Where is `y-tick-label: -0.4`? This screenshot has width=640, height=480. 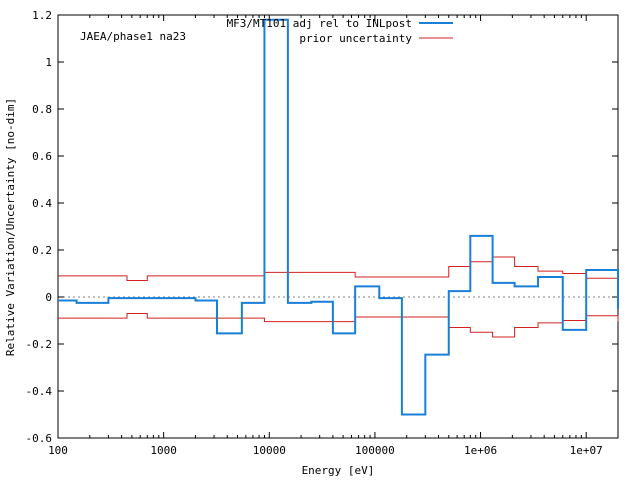 y-tick-label: -0.4 is located at coordinates (39, 391).